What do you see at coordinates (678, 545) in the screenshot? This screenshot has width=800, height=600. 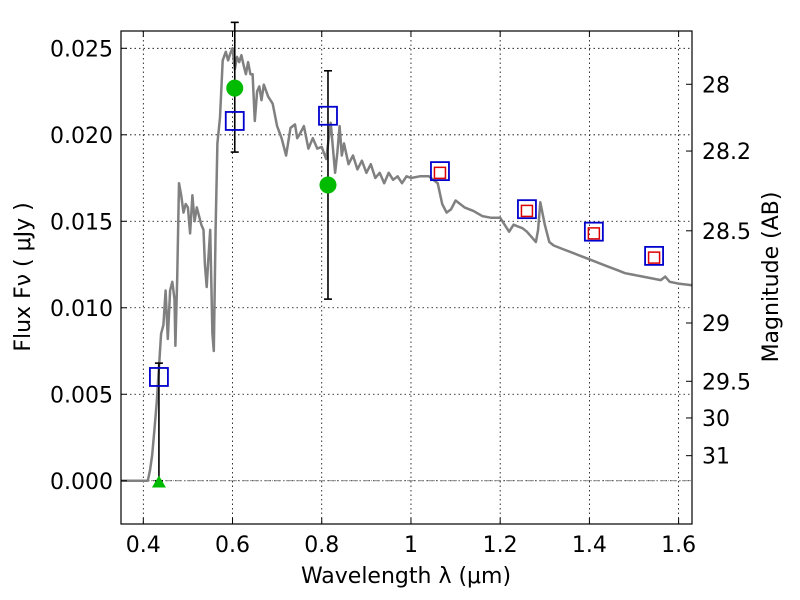 I see `x-tick-label: 1.6` at bounding box center [678, 545].